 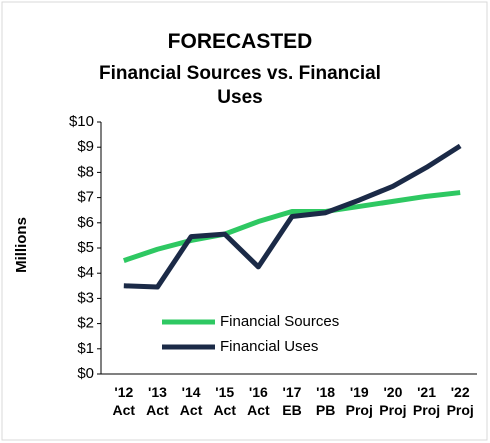 What do you see at coordinates (85, 146) in the screenshot?
I see `y-tick-label: $9` at bounding box center [85, 146].